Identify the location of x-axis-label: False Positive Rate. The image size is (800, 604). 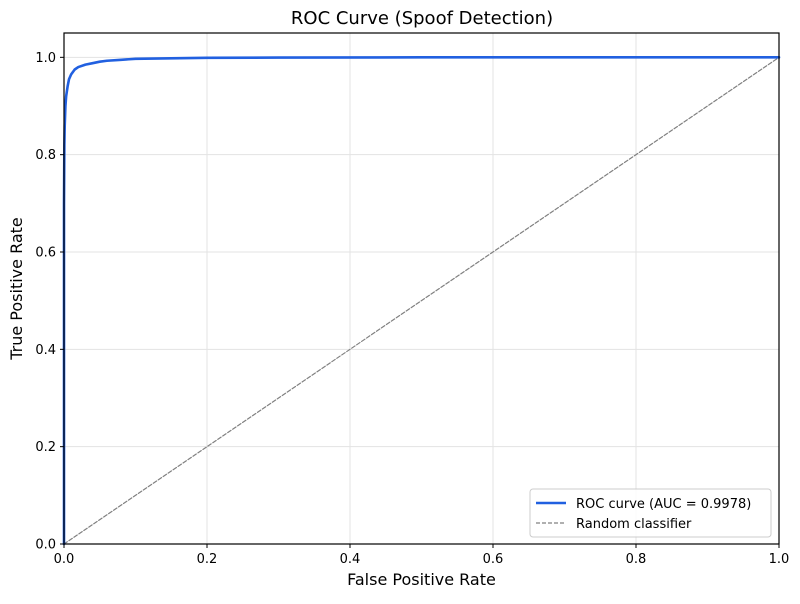
(421, 579).